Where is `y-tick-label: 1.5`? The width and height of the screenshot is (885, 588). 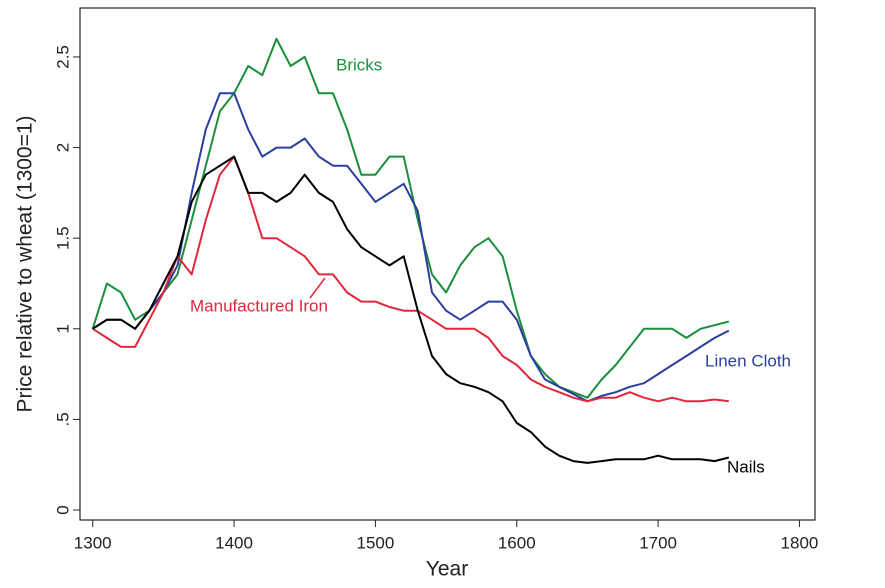
y-tick-label: 1.5 is located at coordinates (62, 238).